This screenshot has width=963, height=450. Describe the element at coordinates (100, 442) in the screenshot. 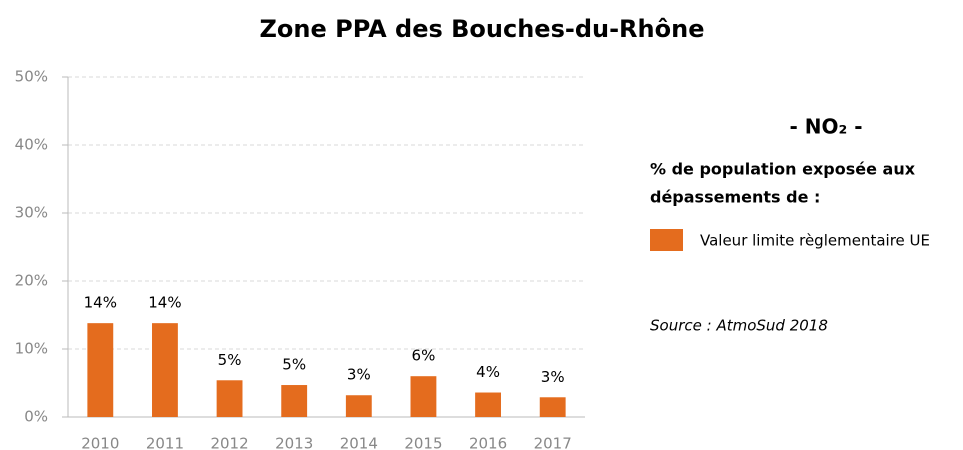

I see `x-tick-label: 2010` at that location.